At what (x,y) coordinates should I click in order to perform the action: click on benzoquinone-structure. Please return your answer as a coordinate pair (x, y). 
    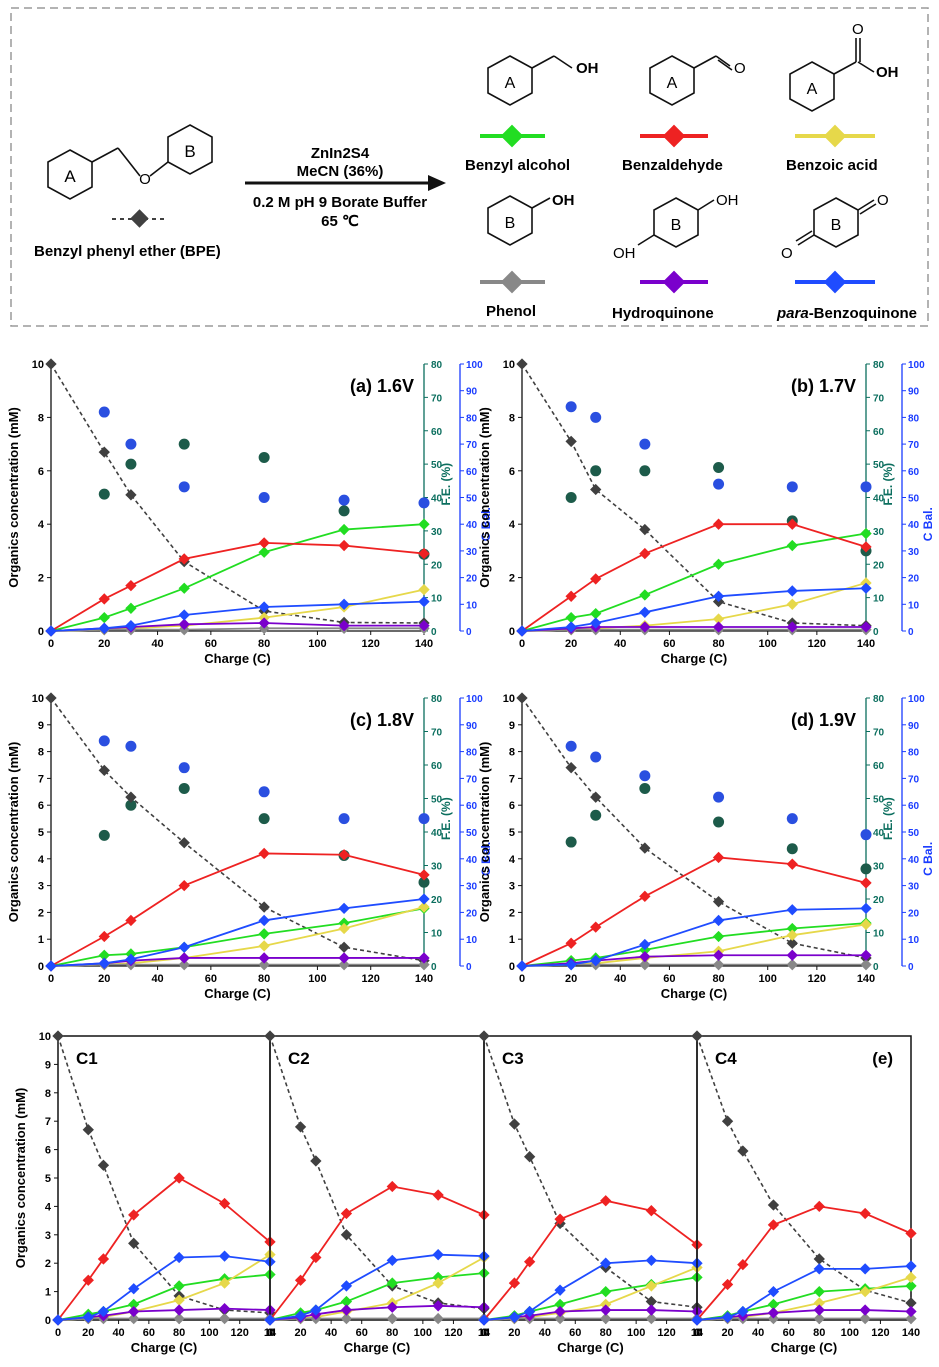
    Looking at the image, I should click on (836, 222).